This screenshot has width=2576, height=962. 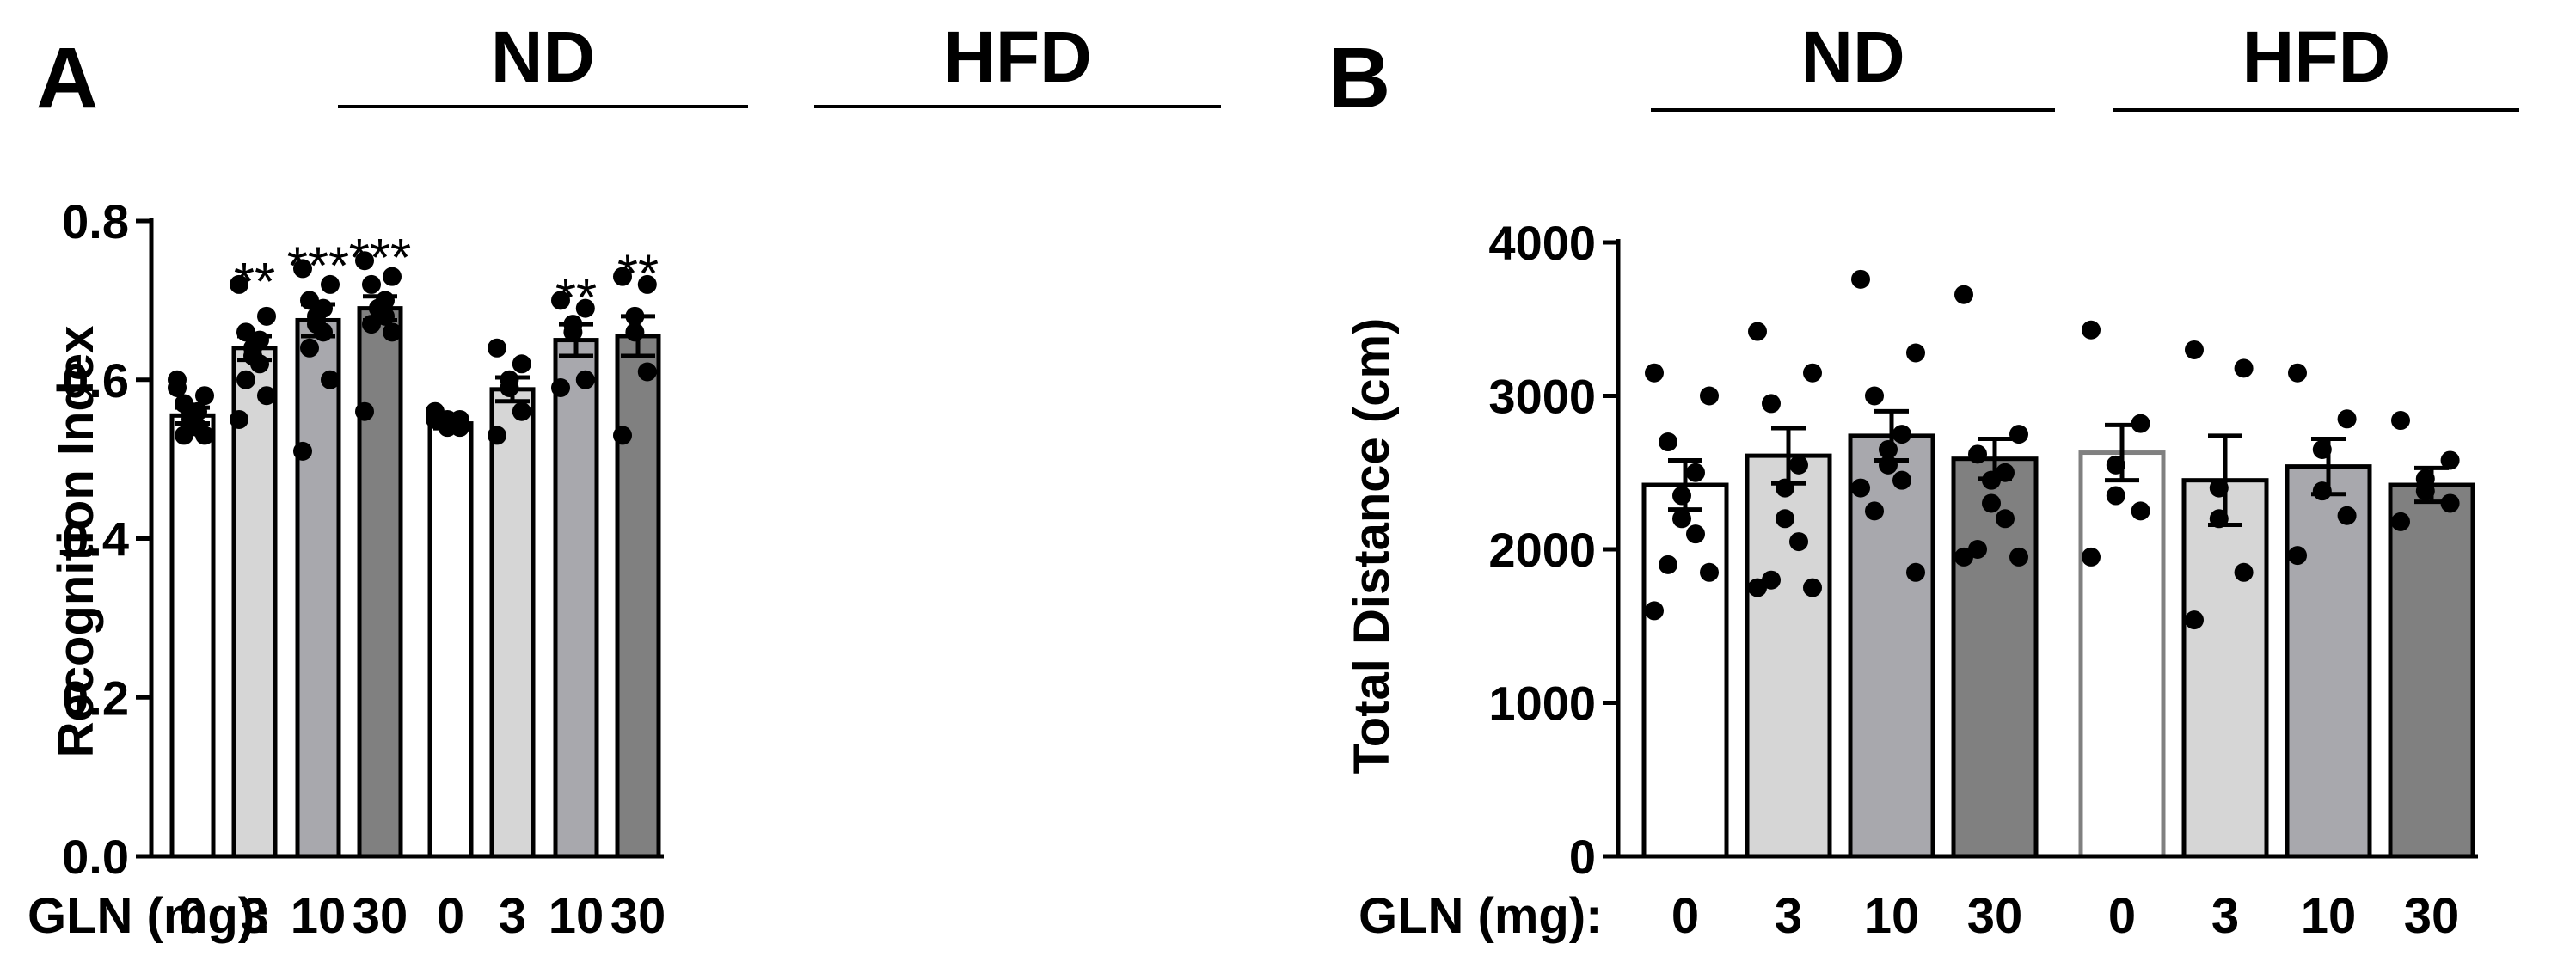 I want to click on y-axis-label: Recognition Index, so click(x=76, y=542).